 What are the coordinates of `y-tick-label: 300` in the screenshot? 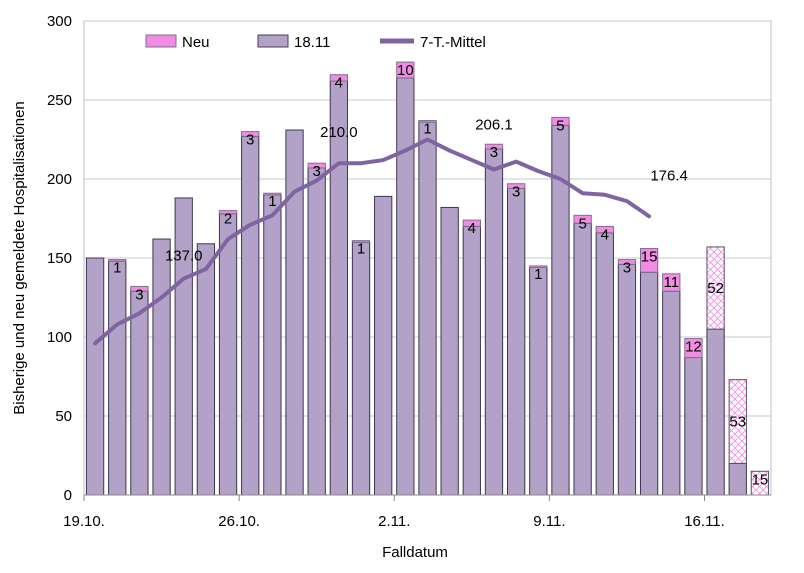 It's located at (59, 21).